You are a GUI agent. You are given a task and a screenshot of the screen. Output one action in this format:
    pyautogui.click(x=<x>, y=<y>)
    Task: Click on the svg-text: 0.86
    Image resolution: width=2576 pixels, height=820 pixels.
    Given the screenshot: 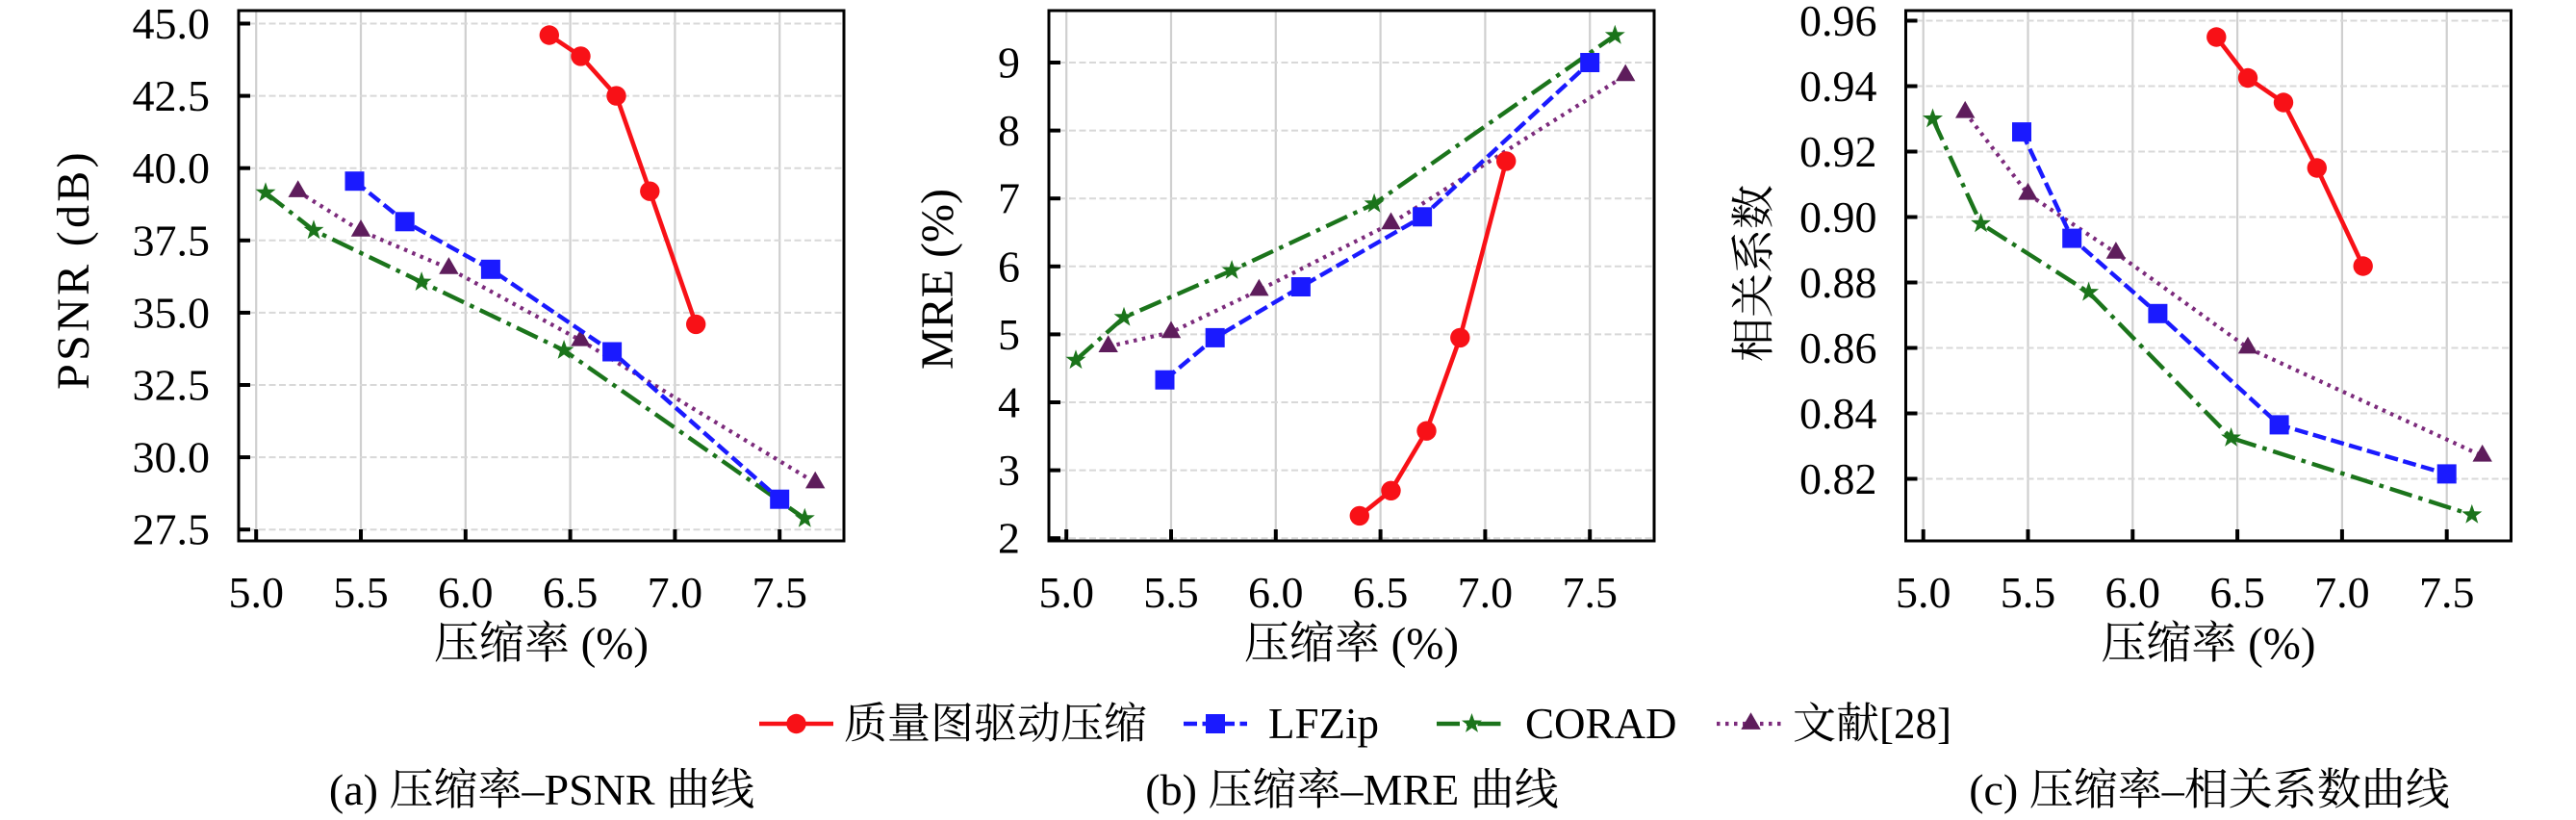 What is the action you would take?
    pyautogui.click(x=1838, y=347)
    